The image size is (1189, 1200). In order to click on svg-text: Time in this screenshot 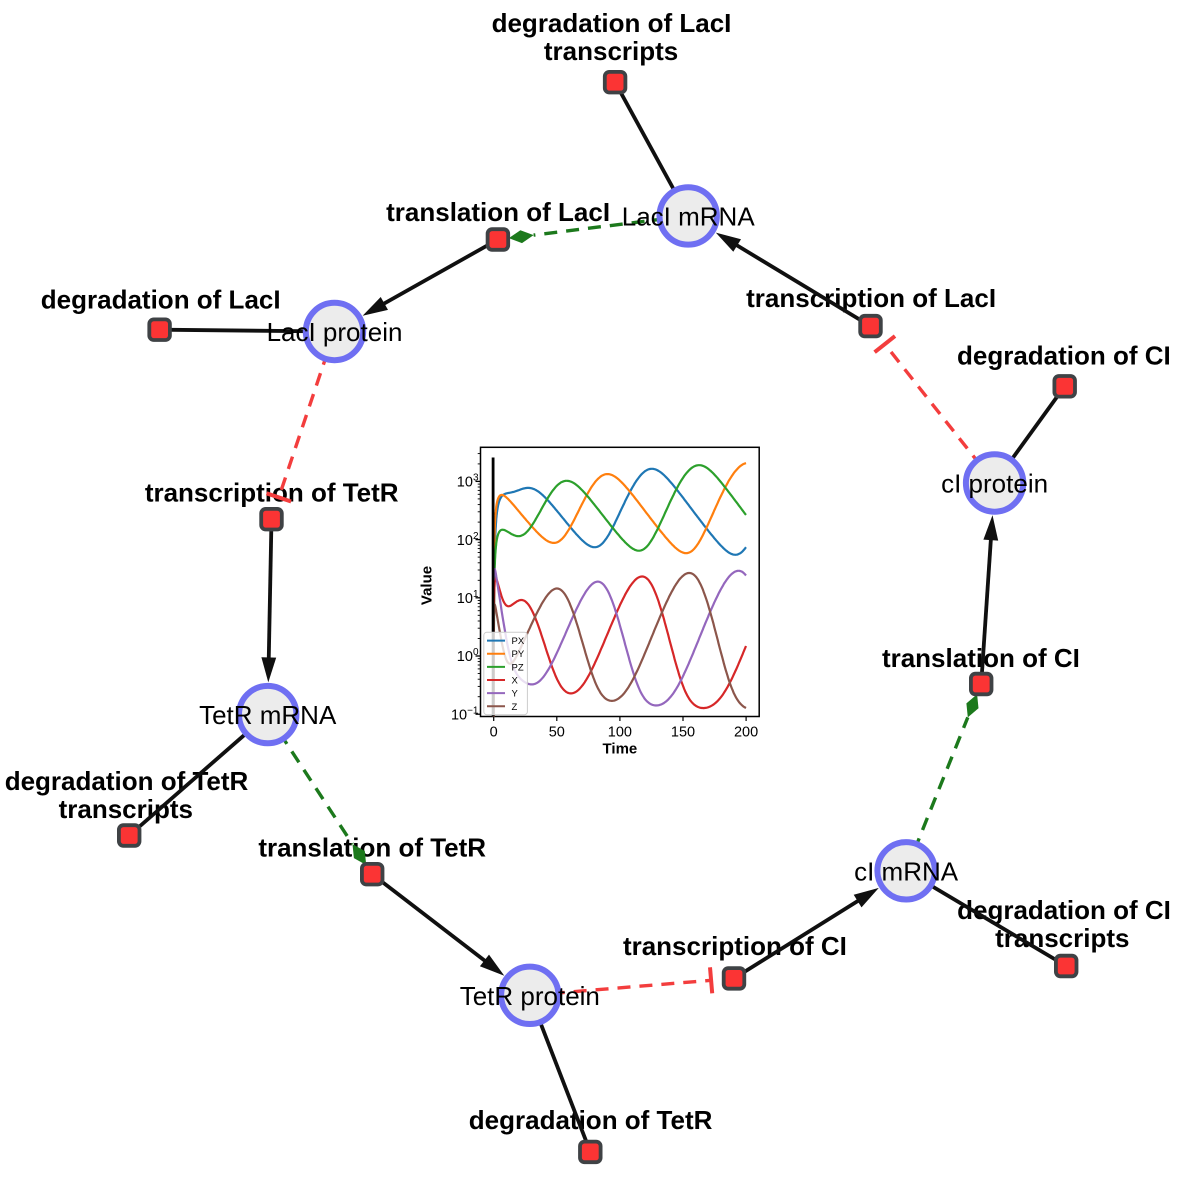, I will do `click(620, 749)`.